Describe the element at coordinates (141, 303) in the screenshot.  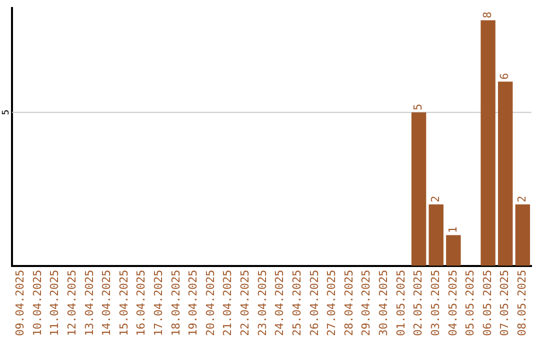
I see `x-tick-label: 16.04.2025` at that location.